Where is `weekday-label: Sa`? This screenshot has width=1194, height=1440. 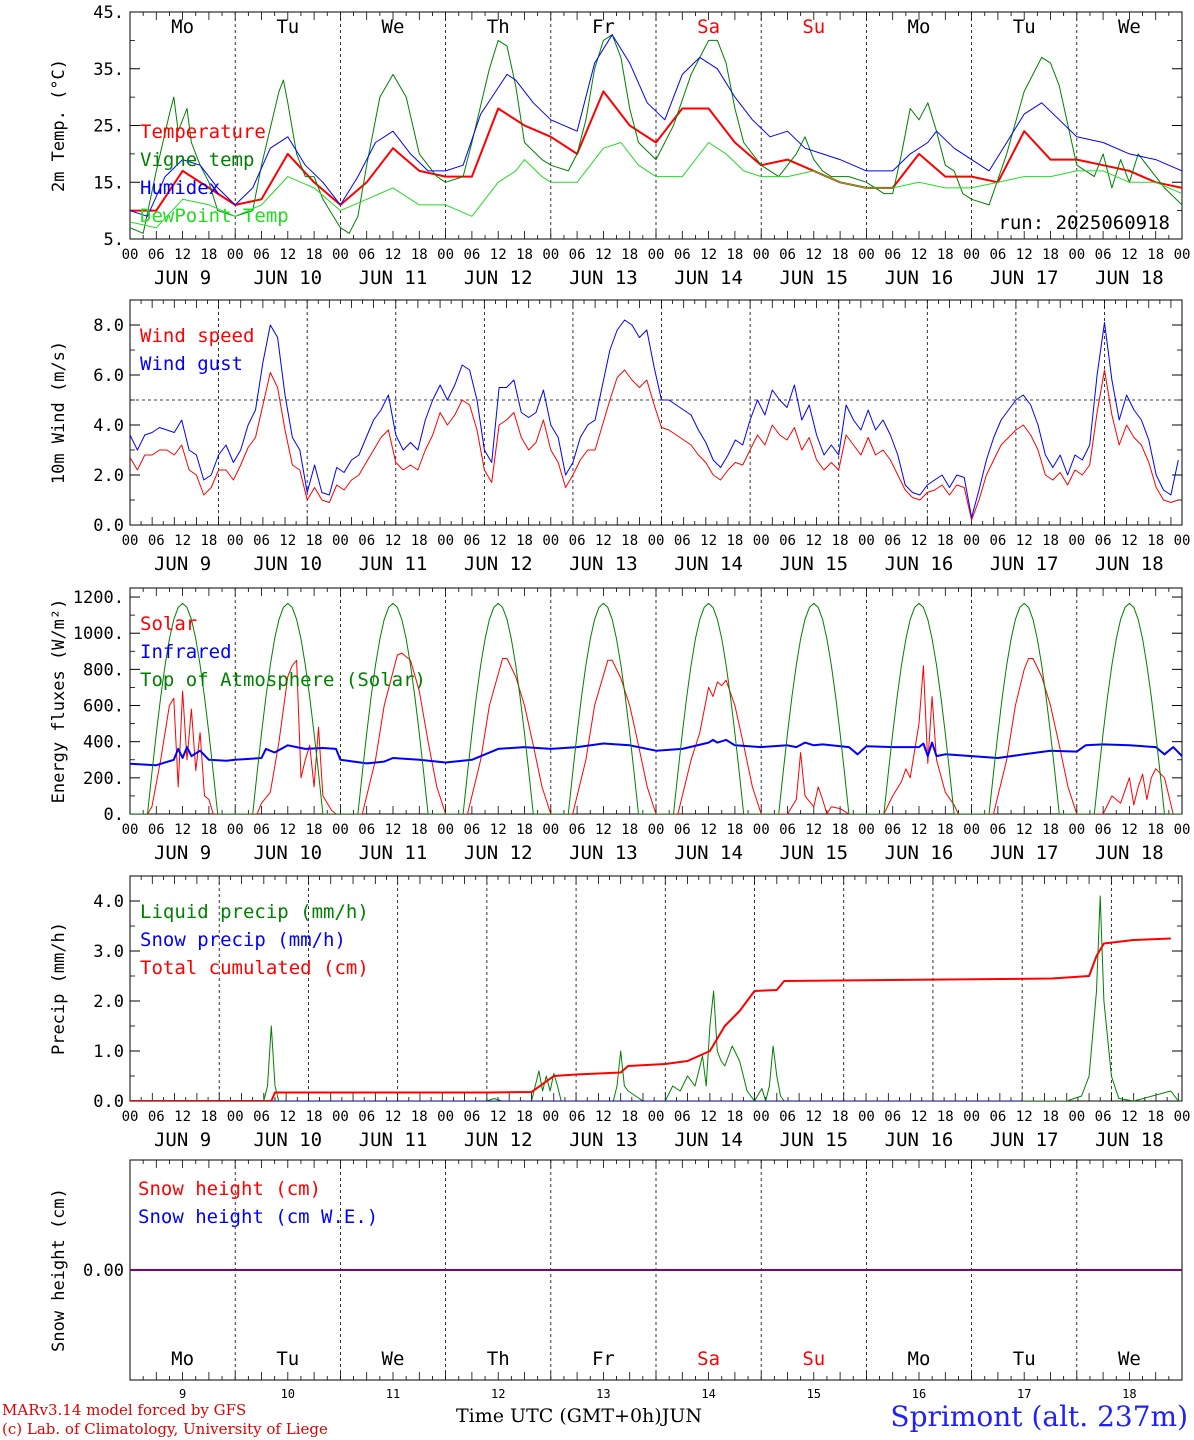 weekday-label: Sa is located at coordinates (708, 1359).